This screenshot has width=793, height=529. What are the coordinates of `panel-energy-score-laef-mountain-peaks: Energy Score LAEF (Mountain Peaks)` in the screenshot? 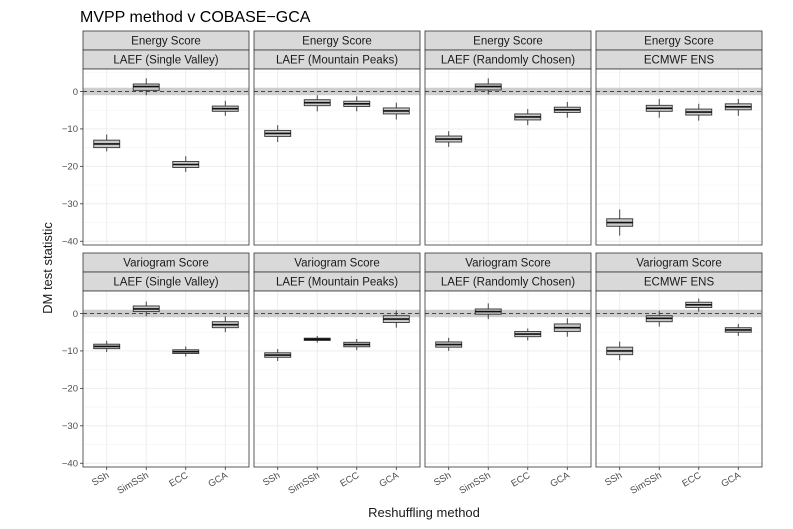 It's located at (337, 138).